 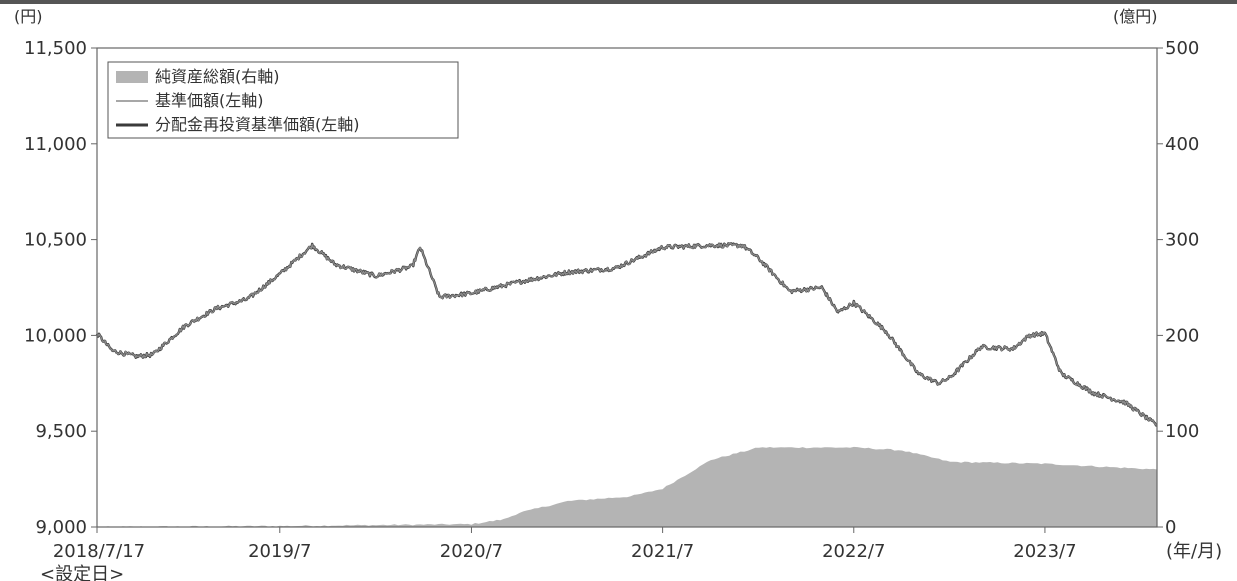 I want to click on right-axis-ticks: 0 100 200 300 400 500, so click(x=1178, y=288).